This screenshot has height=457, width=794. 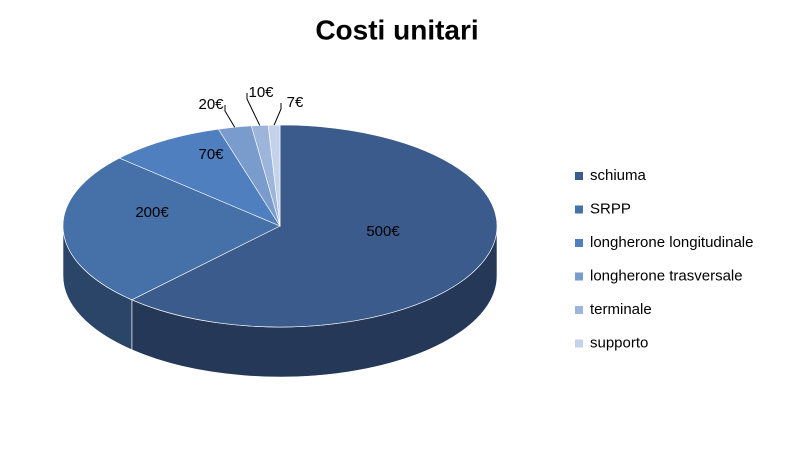 What do you see at coordinates (211, 154) in the screenshot?
I see `data-label: 70€` at bounding box center [211, 154].